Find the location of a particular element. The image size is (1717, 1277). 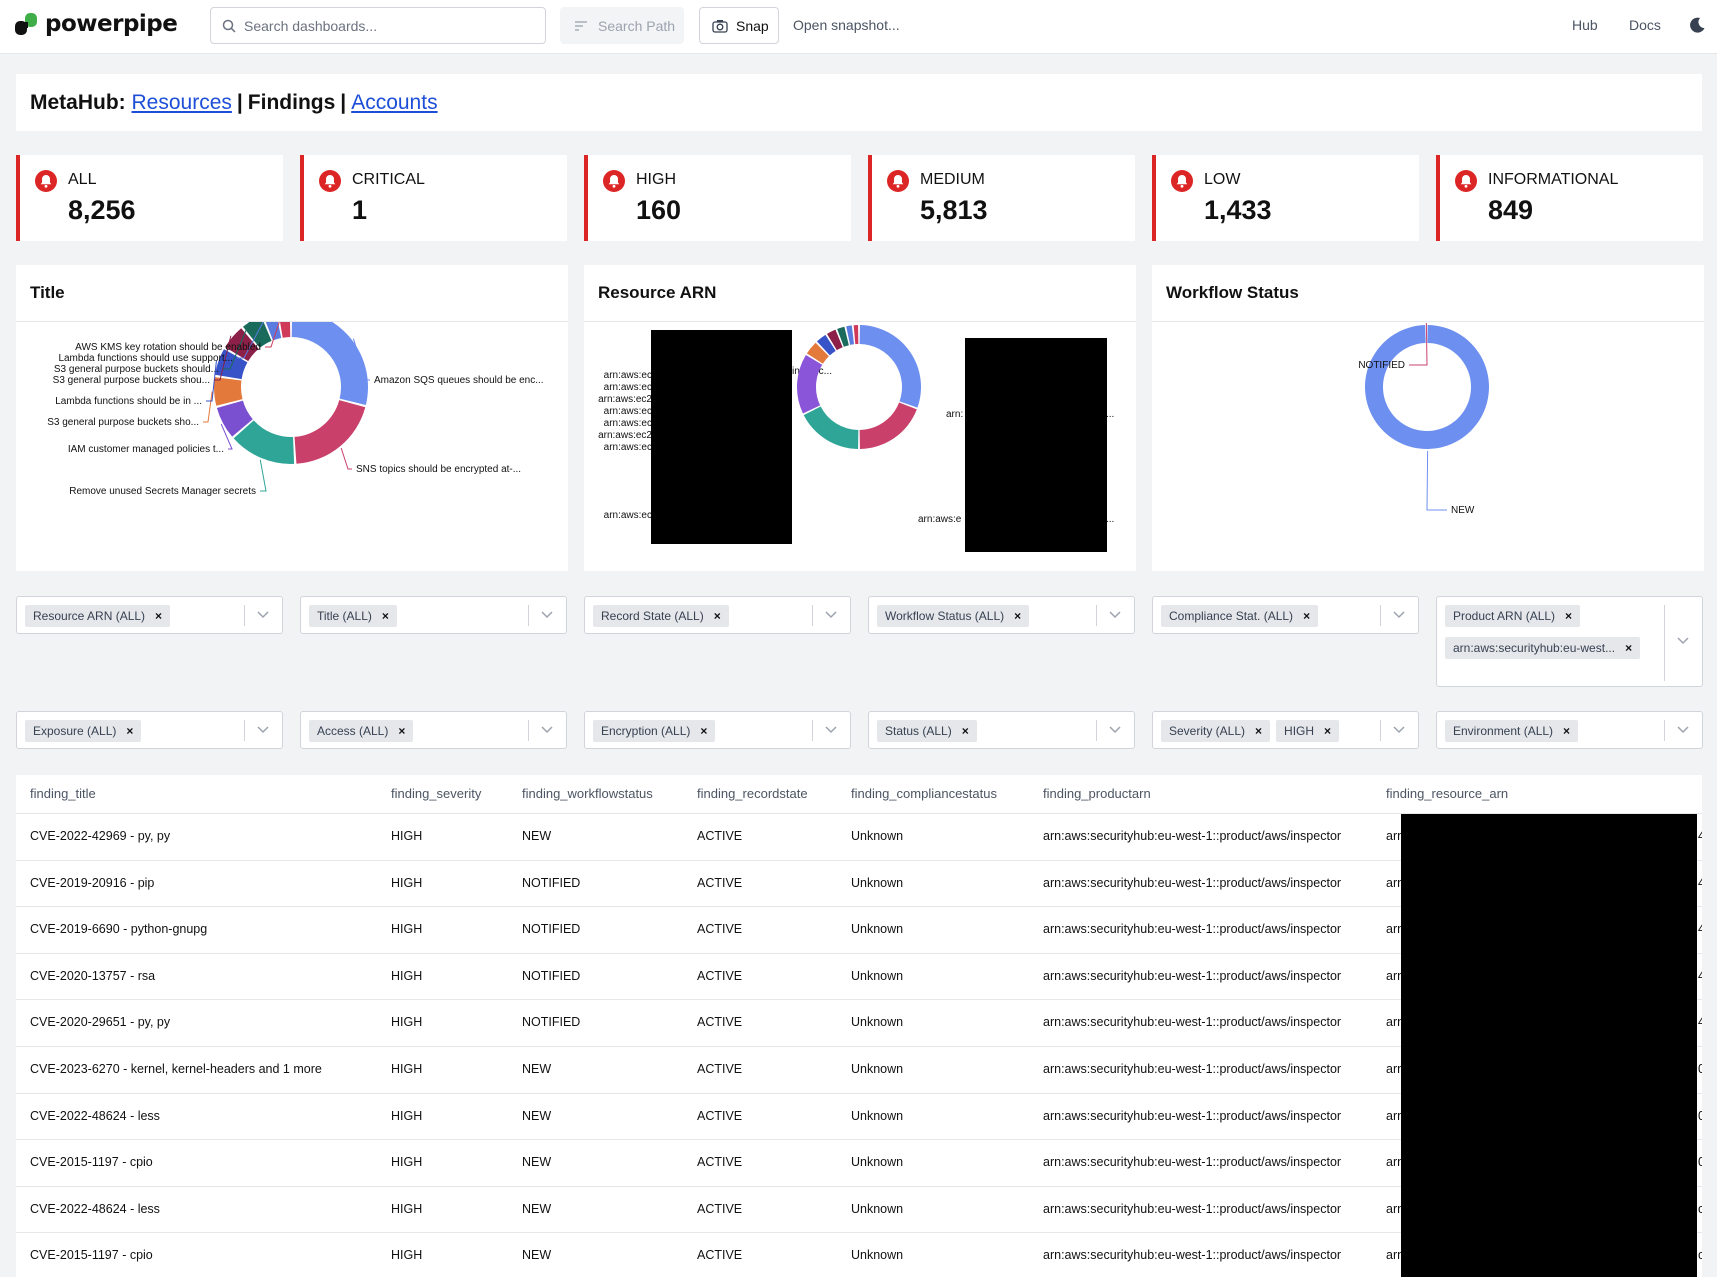

filter-environment: Environment (ALL) × is located at coordinates (1569, 730).